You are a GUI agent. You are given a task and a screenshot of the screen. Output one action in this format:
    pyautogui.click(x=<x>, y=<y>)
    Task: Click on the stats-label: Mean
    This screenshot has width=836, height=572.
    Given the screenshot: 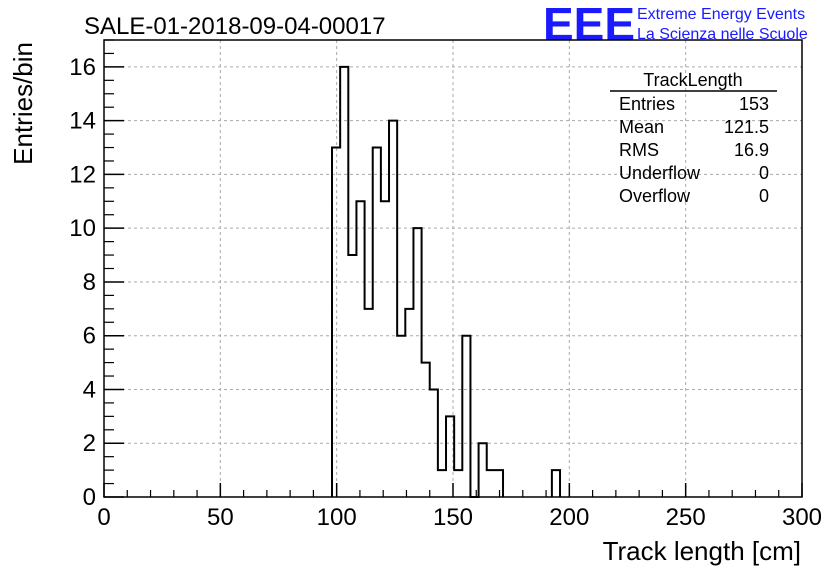 What is the action you would take?
    pyautogui.click(x=641, y=127)
    